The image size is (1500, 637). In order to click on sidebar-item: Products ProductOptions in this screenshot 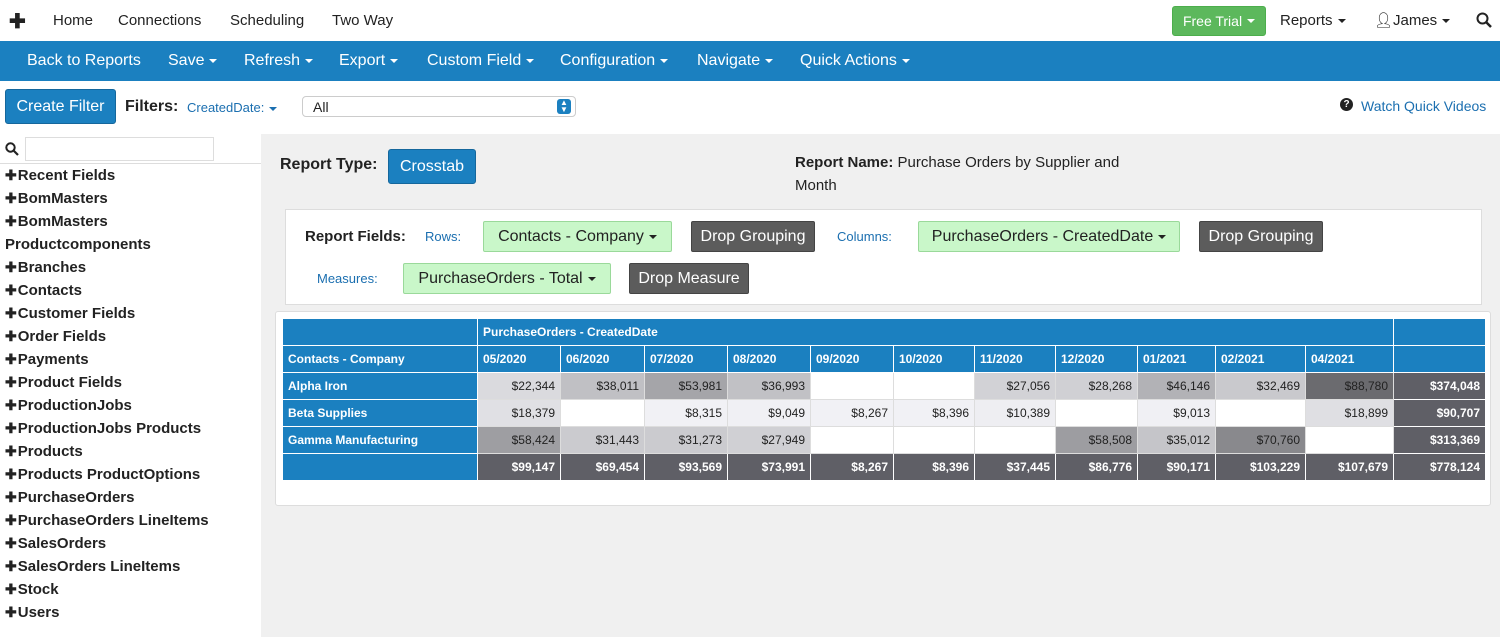, I will do `click(103, 474)`.